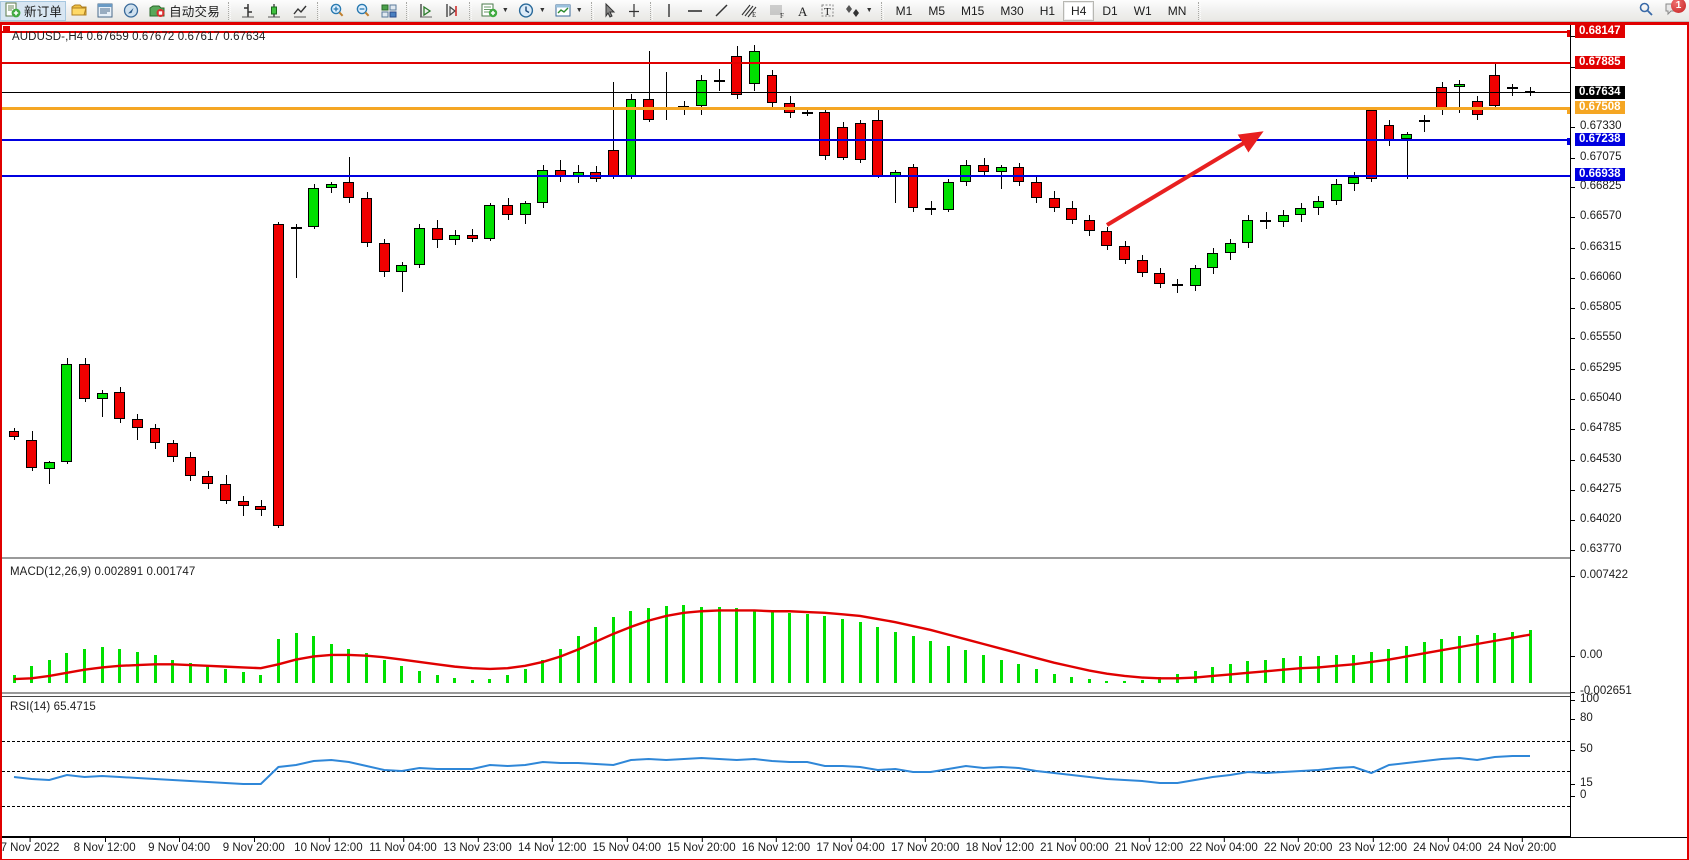 This screenshot has height=860, width=1689. What do you see at coordinates (79, 11) in the screenshot?
I see `expert-advisors-button` at bounding box center [79, 11].